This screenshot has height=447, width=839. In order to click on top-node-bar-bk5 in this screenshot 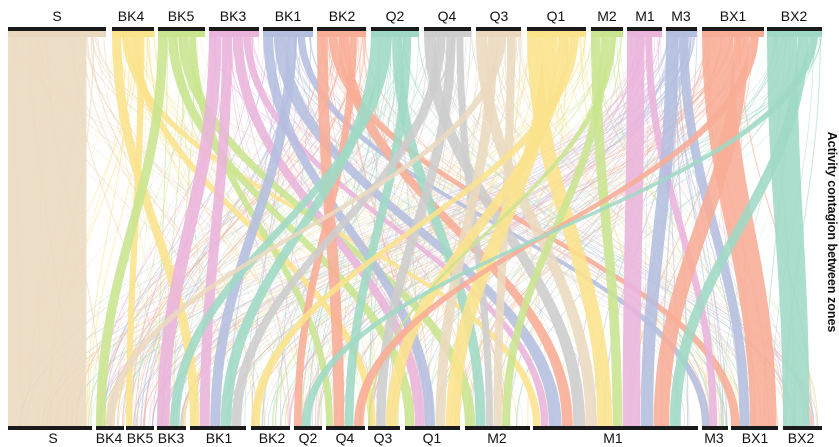, I will do `click(181, 29)`.